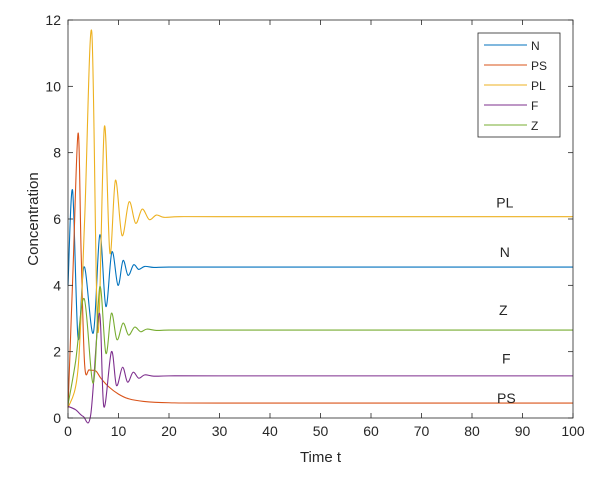  Describe the element at coordinates (523, 431) in the screenshot. I see `x-tick-label: 90` at that location.